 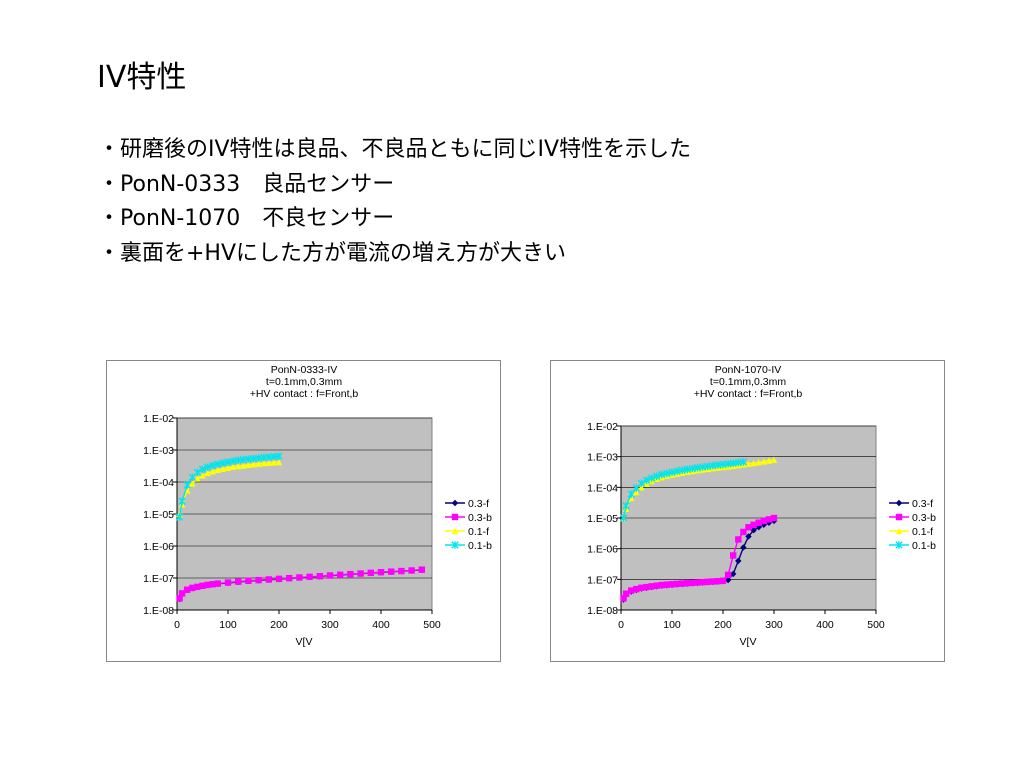 What do you see at coordinates (332, 253) in the screenshot?
I see `bullet-item: ・裏面を+HVにした方が電流の増え方が大きい` at bounding box center [332, 253].